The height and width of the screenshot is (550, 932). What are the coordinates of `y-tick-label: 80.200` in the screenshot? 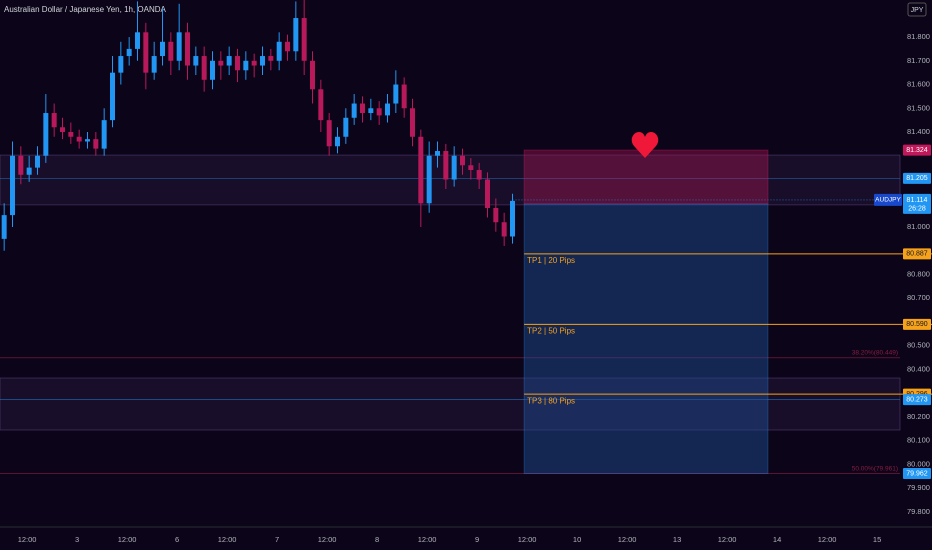 It's located at (918, 416).